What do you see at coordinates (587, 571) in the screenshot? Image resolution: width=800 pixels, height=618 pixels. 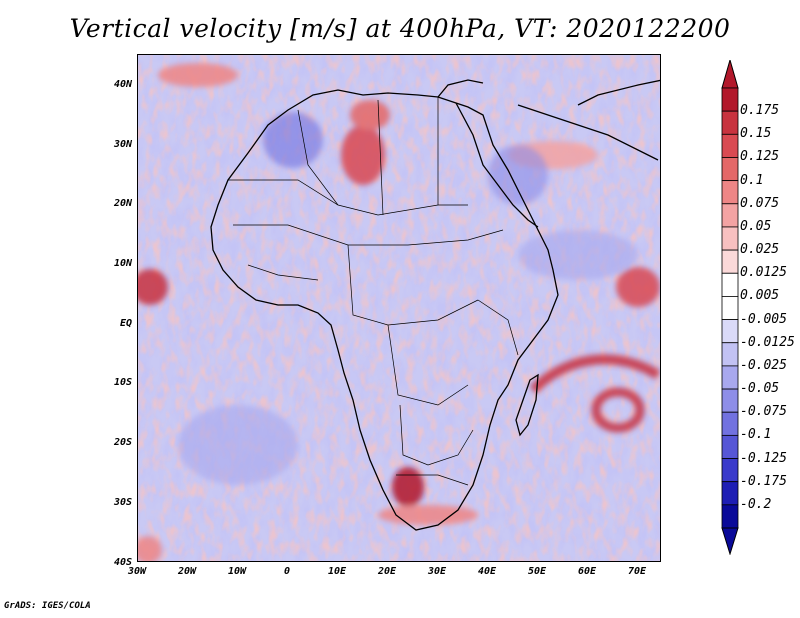 I see `lon-tick: 60E` at bounding box center [587, 571].